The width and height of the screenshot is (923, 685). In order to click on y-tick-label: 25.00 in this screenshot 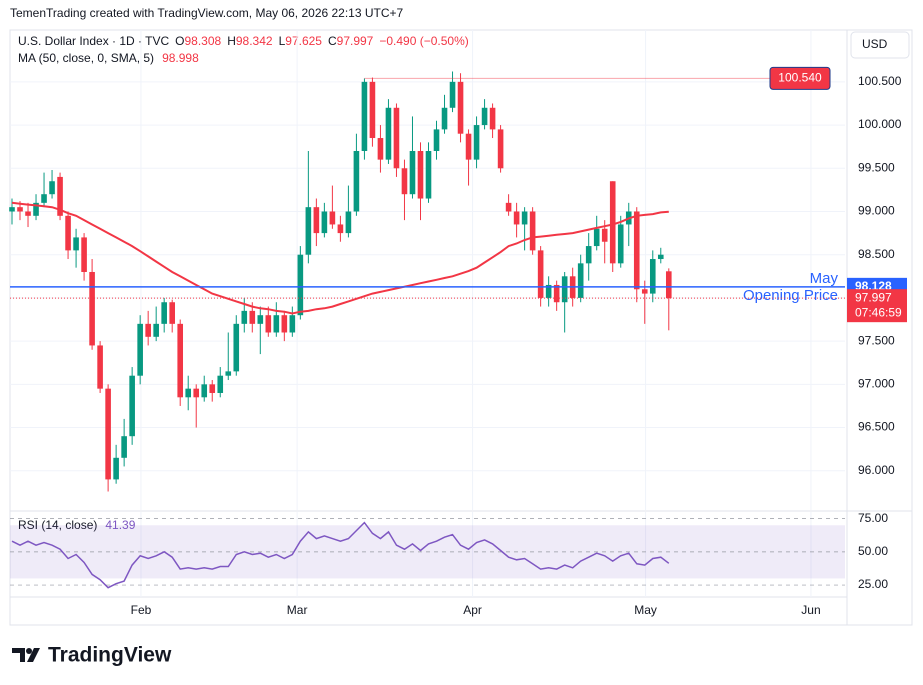, I will do `click(873, 584)`.